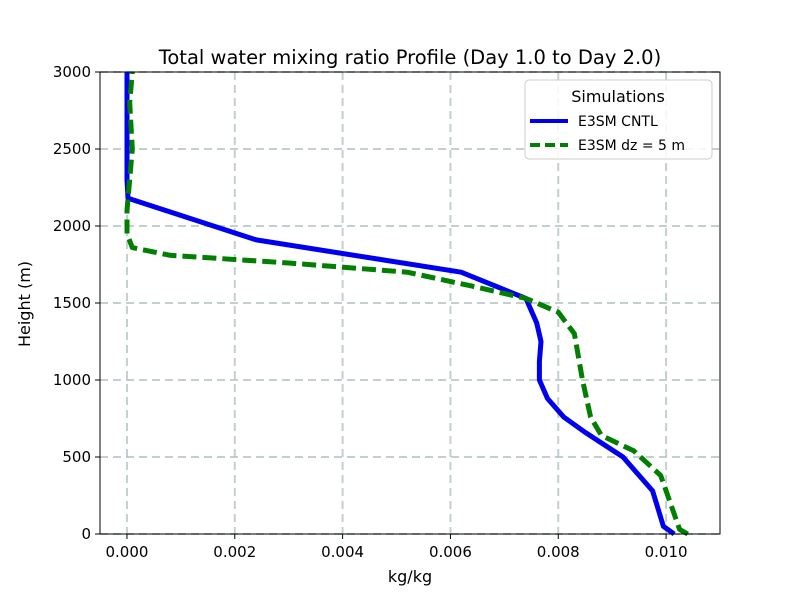 The image size is (800, 600). I want to click on y-axis-label: Height (m), so click(24, 304).